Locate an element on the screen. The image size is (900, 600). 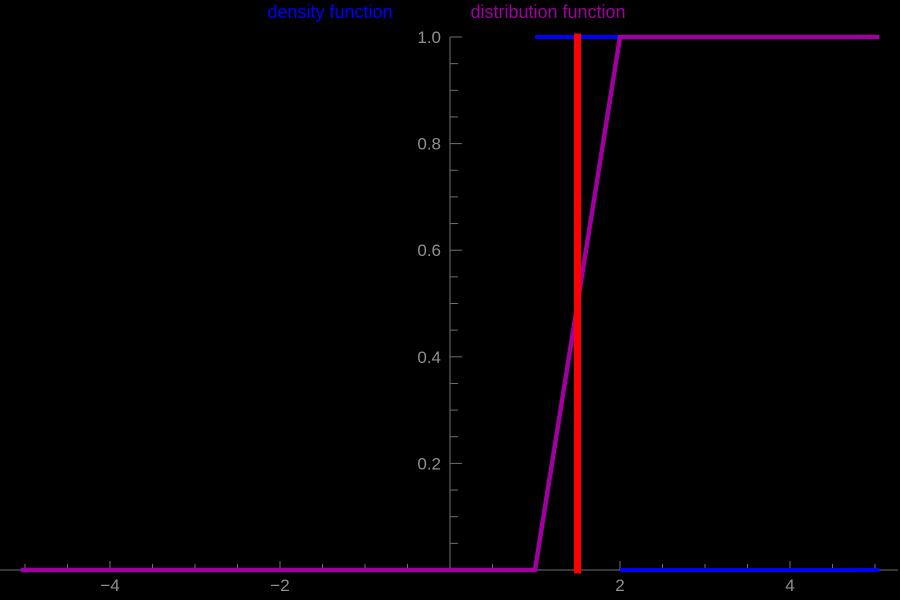
x-tick-label: −4 is located at coordinates (109, 585).